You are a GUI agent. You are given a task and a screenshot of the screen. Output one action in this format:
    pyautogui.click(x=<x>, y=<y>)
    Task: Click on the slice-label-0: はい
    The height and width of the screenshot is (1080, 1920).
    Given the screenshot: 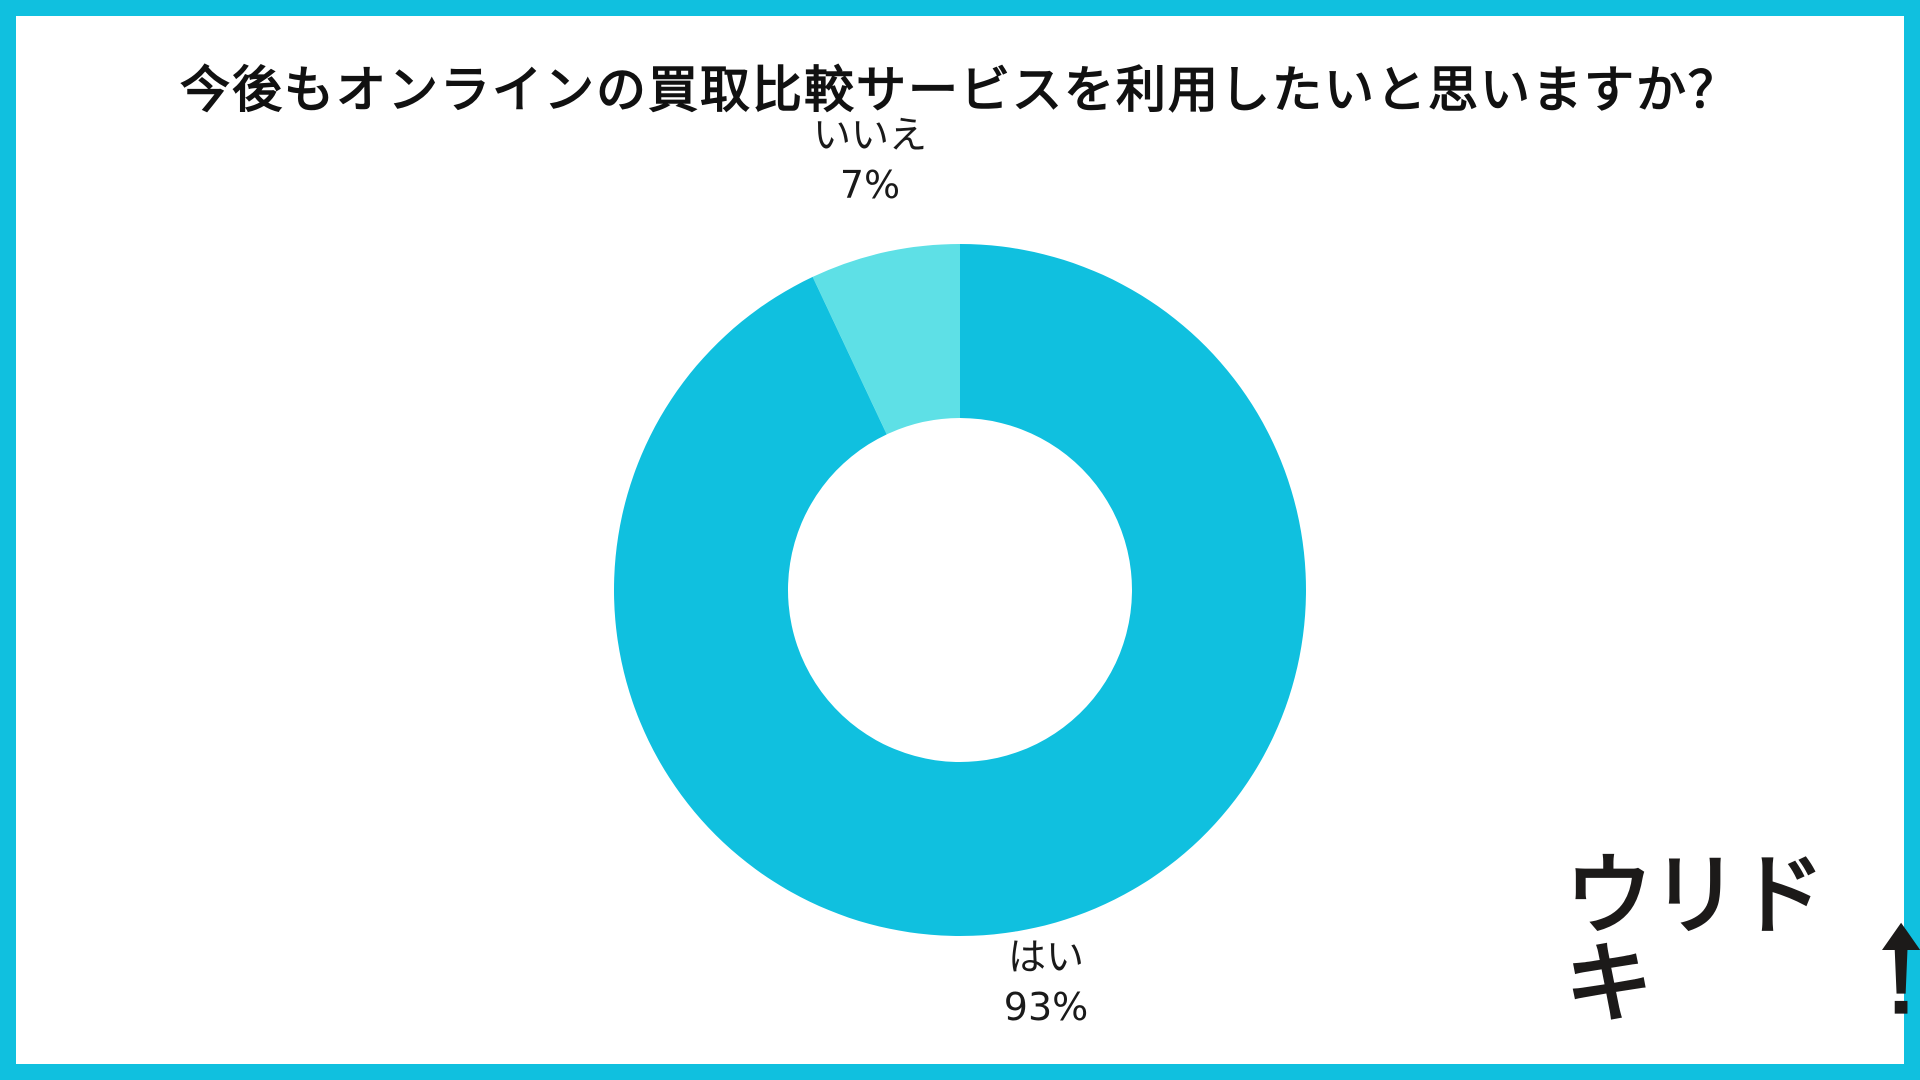 What is the action you would take?
    pyautogui.click(x=1046, y=957)
    